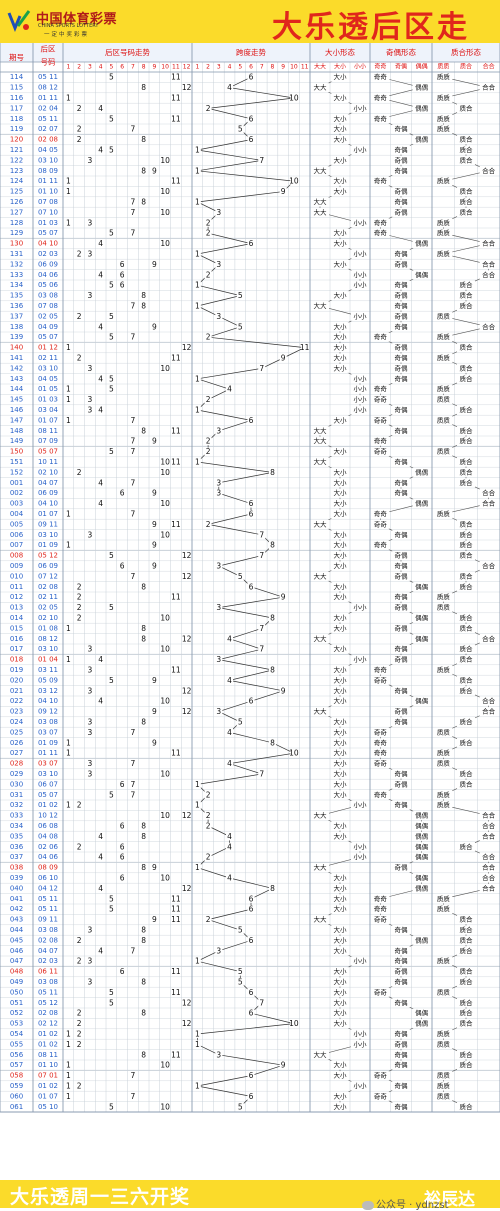 Image resolution: width=500 pixels, height=1211 pixels. What do you see at coordinates (340, 67) in the screenshot?
I see `size-col-header: 大小` at bounding box center [340, 67].